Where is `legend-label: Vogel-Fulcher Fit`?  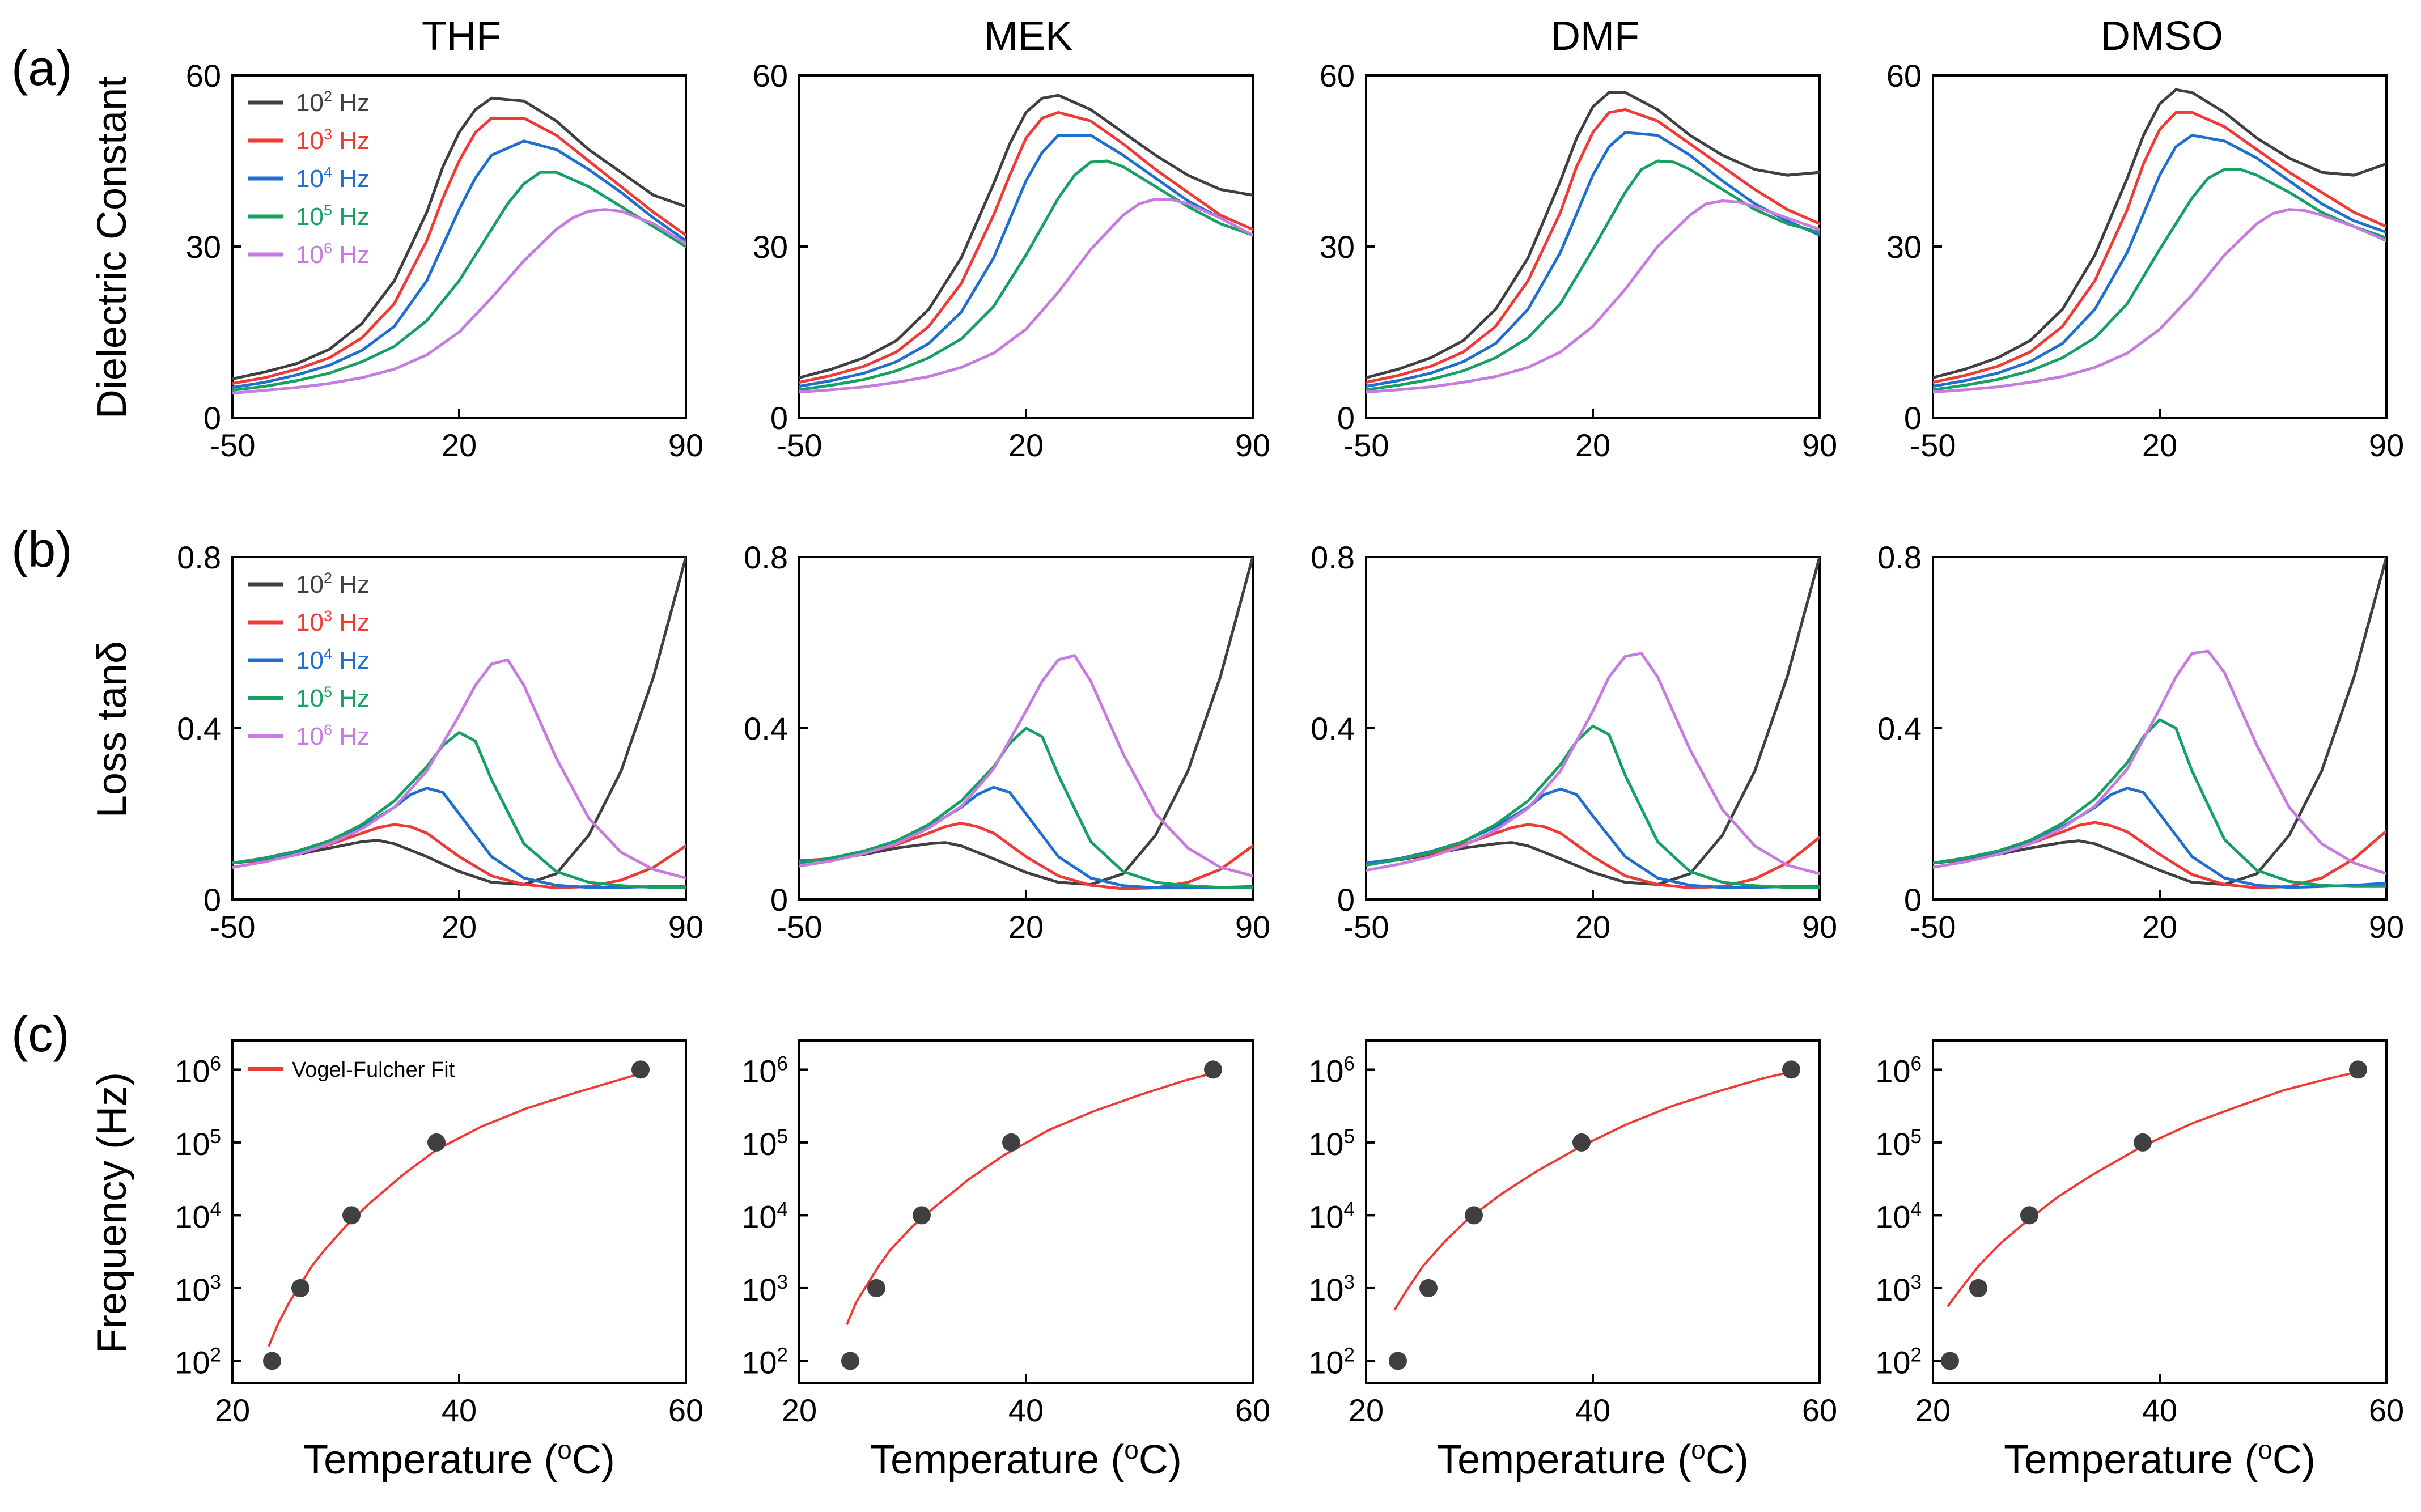 legend-label: Vogel-Fulcher Fit is located at coordinates (373, 1070).